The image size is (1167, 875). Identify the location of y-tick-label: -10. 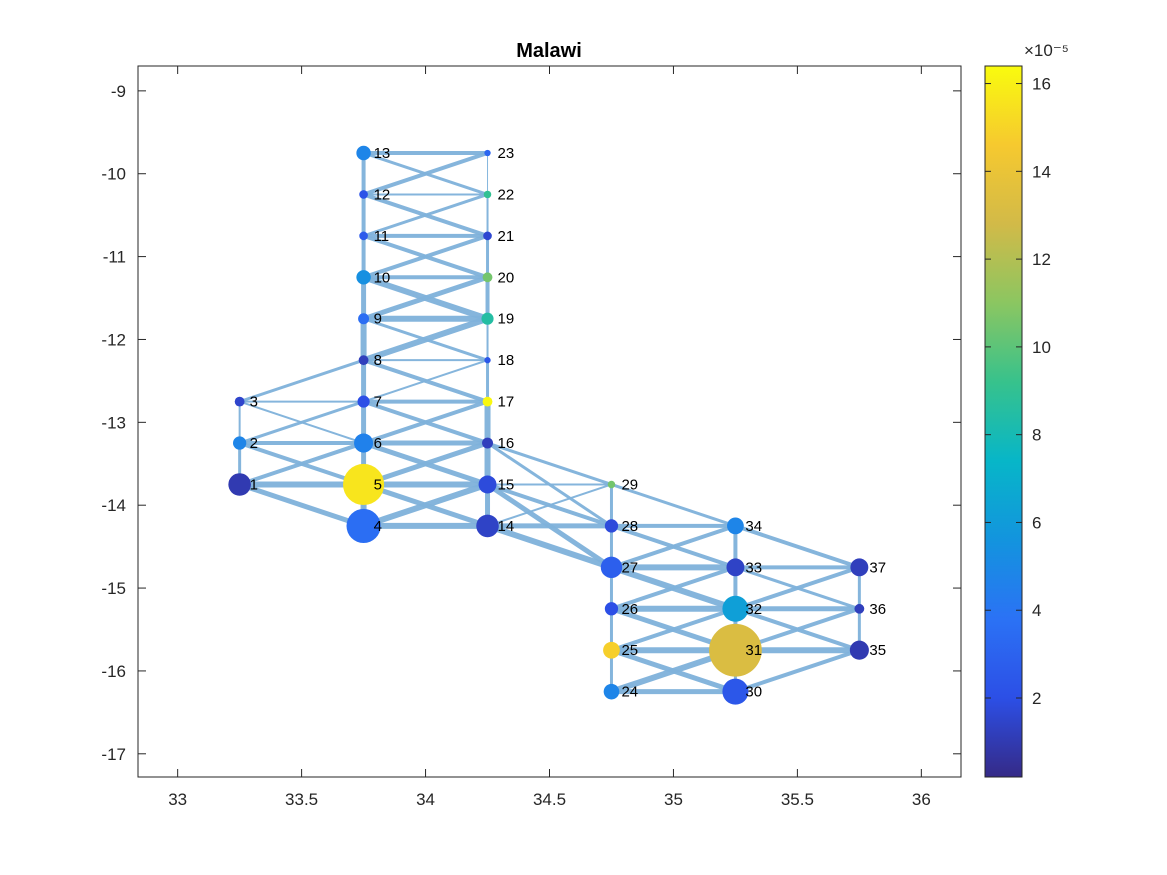
(113, 174).